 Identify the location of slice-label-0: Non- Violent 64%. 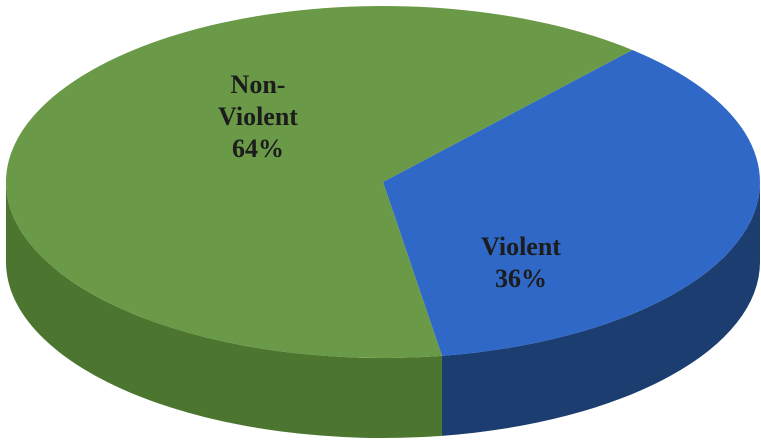
(258, 116).